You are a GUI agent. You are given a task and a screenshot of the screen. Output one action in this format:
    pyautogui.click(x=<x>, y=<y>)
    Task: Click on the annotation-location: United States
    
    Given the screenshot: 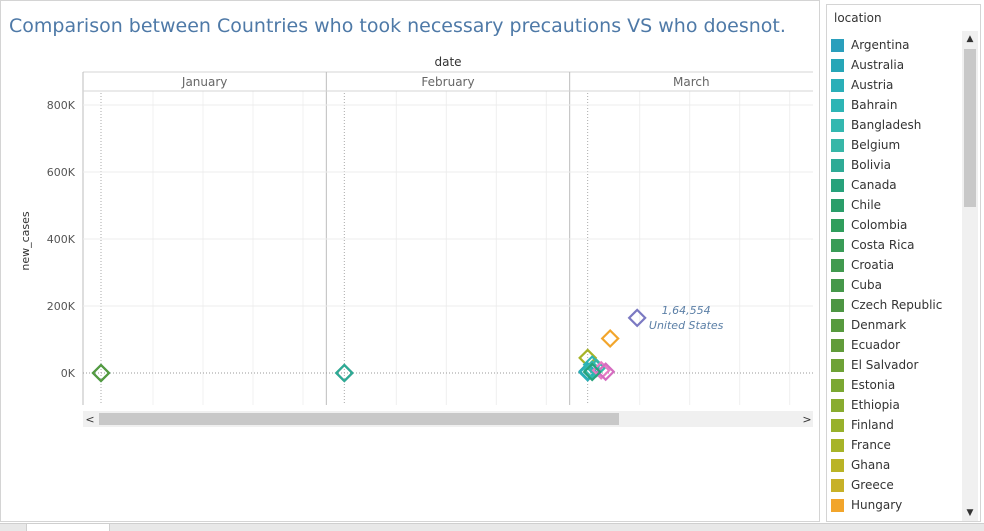 What is the action you would take?
    pyautogui.click(x=686, y=325)
    